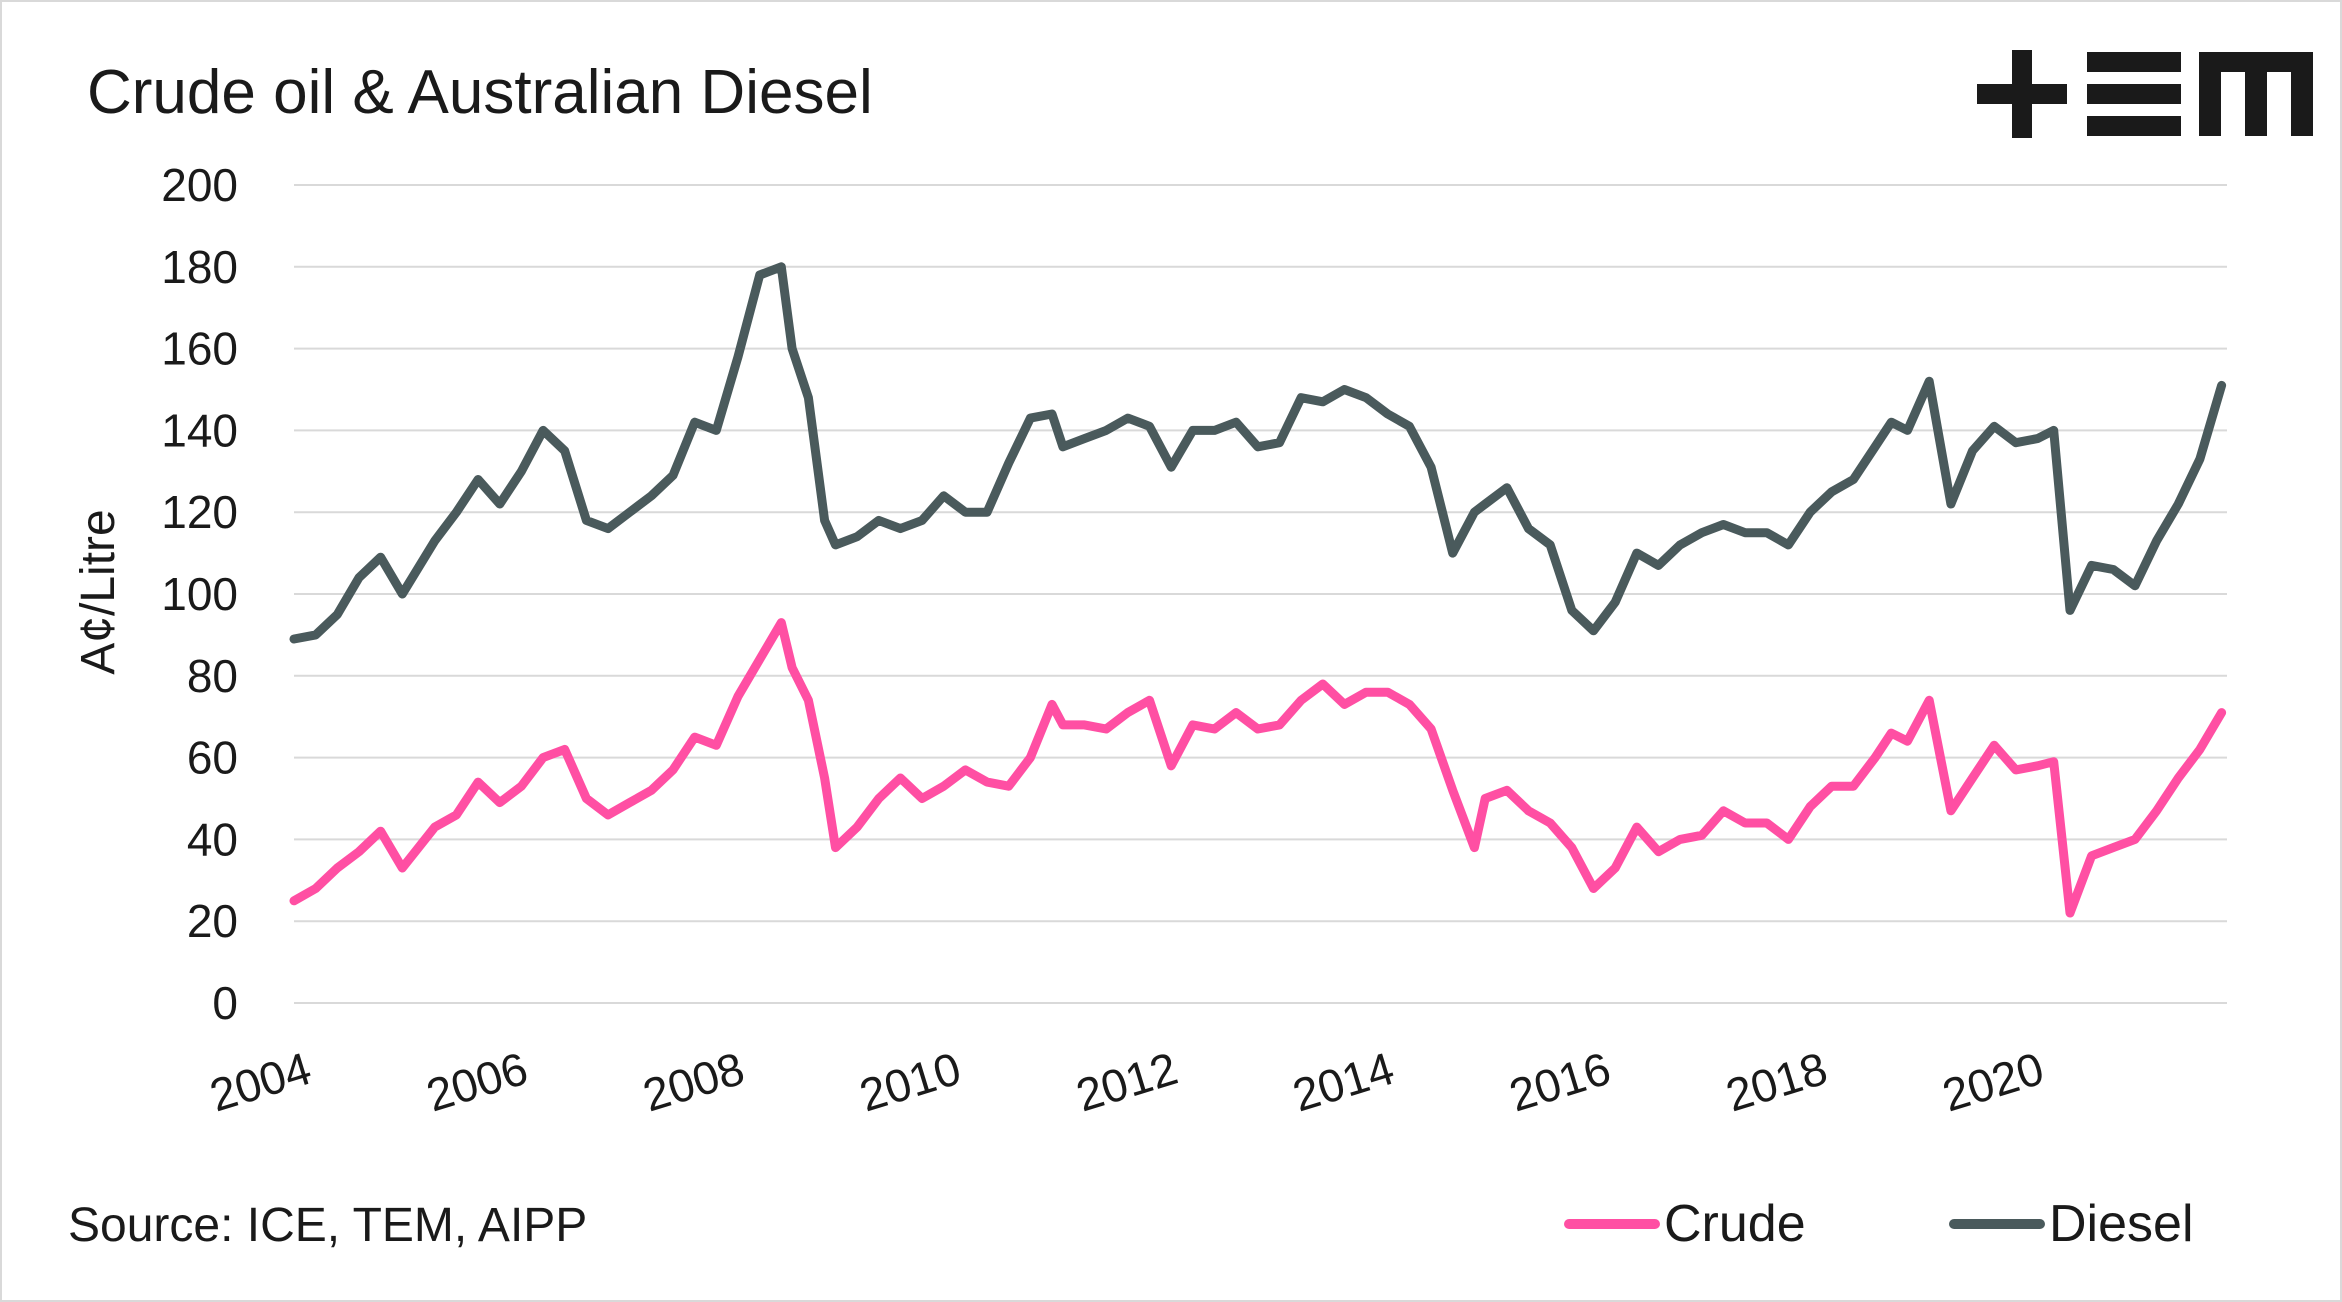  What do you see at coordinates (1343, 1082) in the screenshot?
I see `x-tick-label: 2014` at bounding box center [1343, 1082].